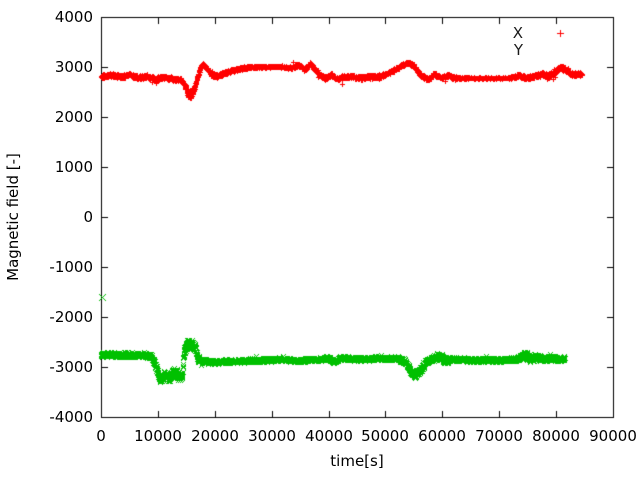 The image size is (640, 480). Describe the element at coordinates (329, 436) in the screenshot. I see `x-tick-label: 40000` at that location.